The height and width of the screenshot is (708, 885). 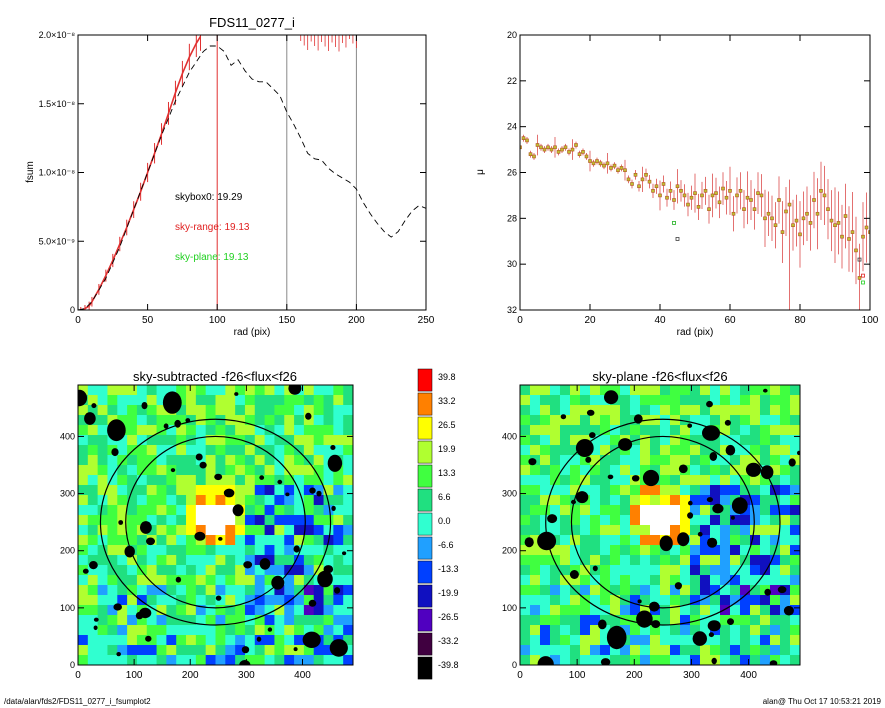 I want to click on annotation-sky-plane: sky-plane: 19.13, so click(x=212, y=257).